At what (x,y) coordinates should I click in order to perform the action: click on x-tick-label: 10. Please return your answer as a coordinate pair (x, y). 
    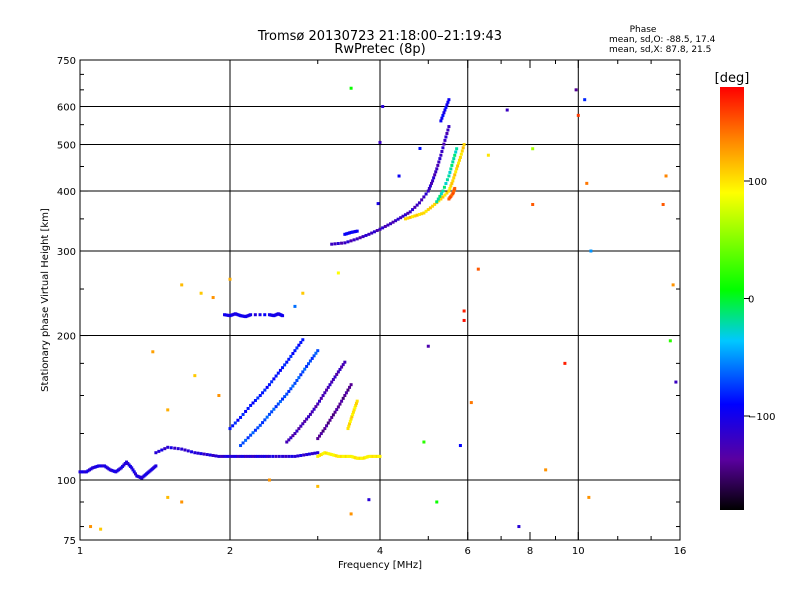
    Looking at the image, I should click on (578, 551).